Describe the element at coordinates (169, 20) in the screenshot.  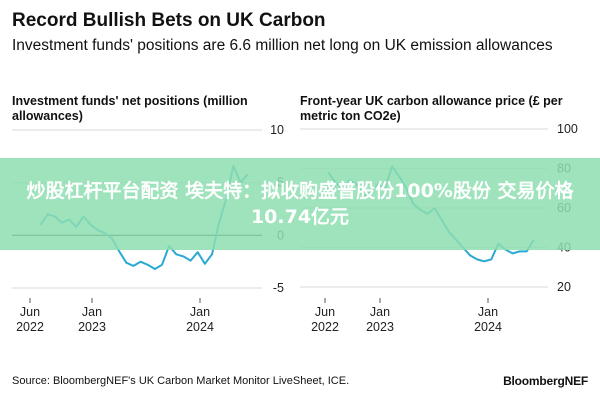
I see `chart-title: Record Bullish Bets on UK Carbon` at that location.